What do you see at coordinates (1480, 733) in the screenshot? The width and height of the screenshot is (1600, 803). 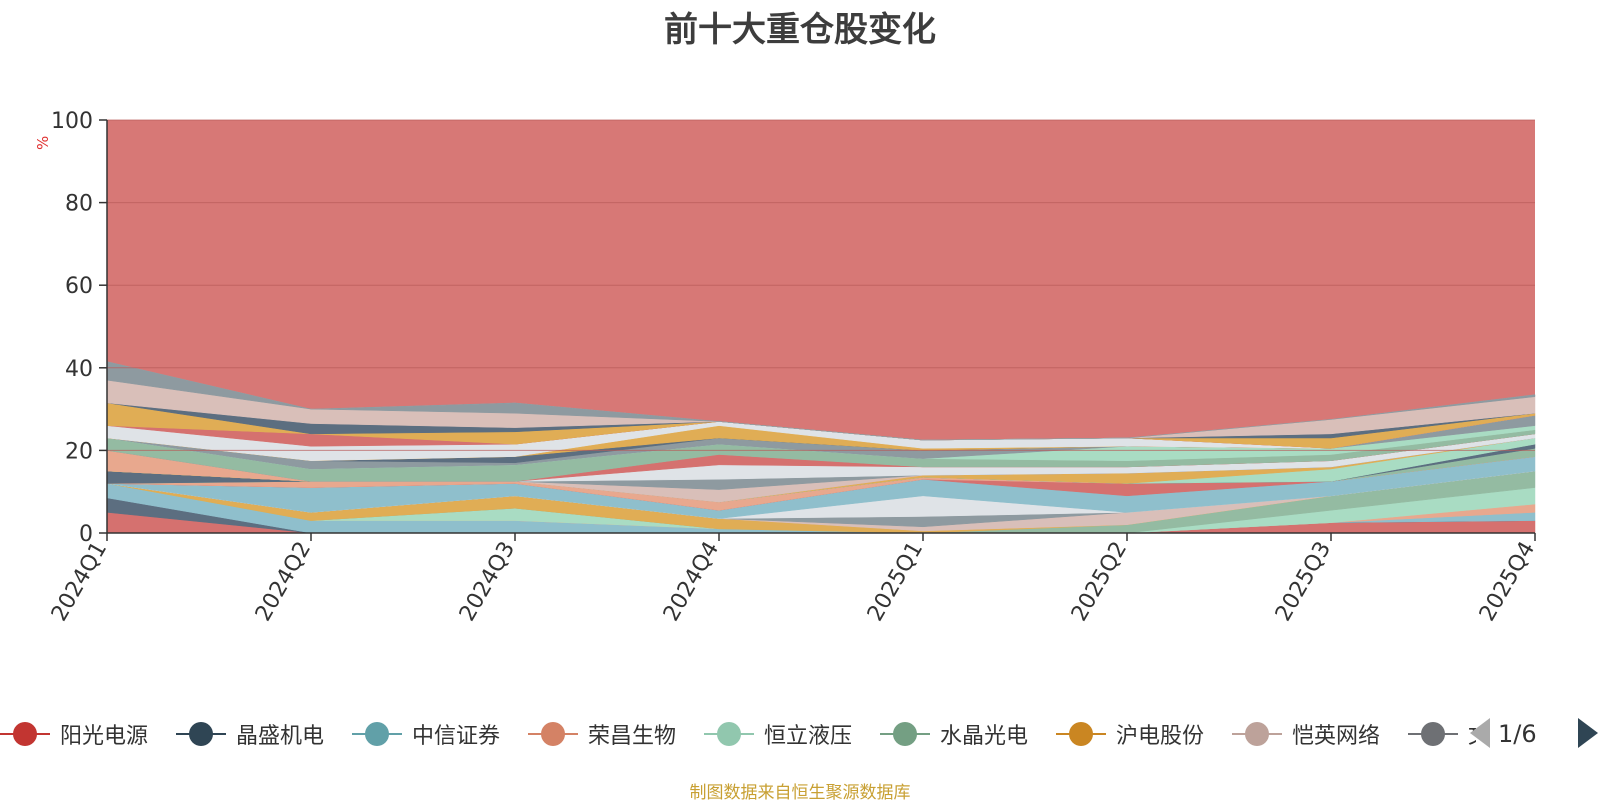 I see `triangle-left-icon` at bounding box center [1480, 733].